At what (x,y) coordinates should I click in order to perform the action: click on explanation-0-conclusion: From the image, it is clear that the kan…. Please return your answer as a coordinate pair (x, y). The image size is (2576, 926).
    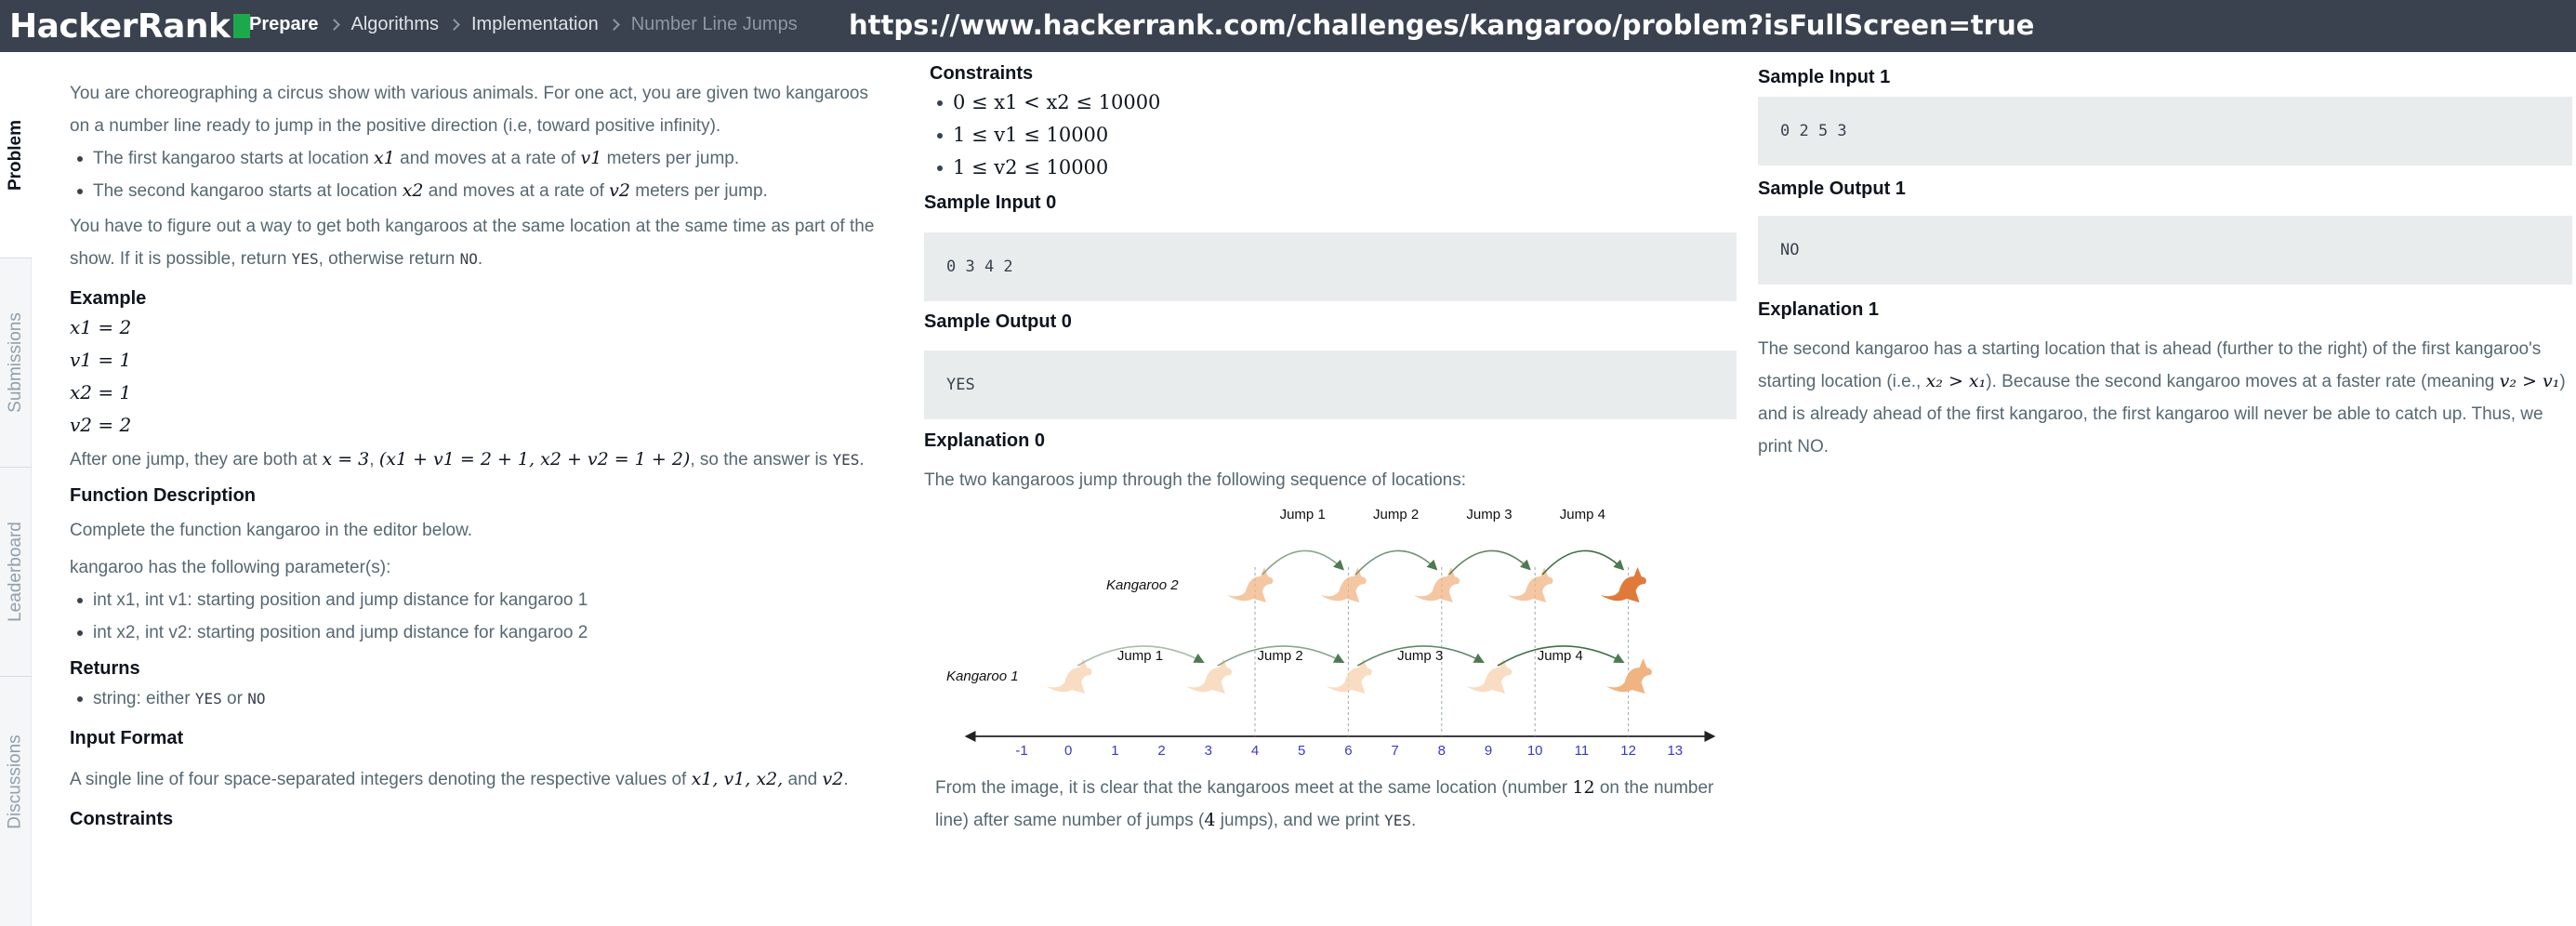
    Looking at the image, I should click on (1324, 803).